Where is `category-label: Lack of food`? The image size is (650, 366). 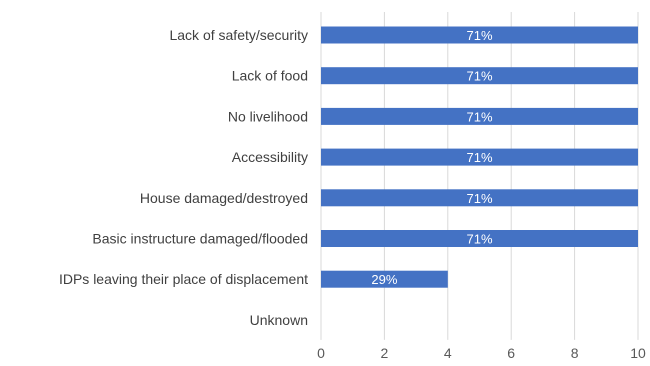 category-label: Lack of food is located at coordinates (270, 76).